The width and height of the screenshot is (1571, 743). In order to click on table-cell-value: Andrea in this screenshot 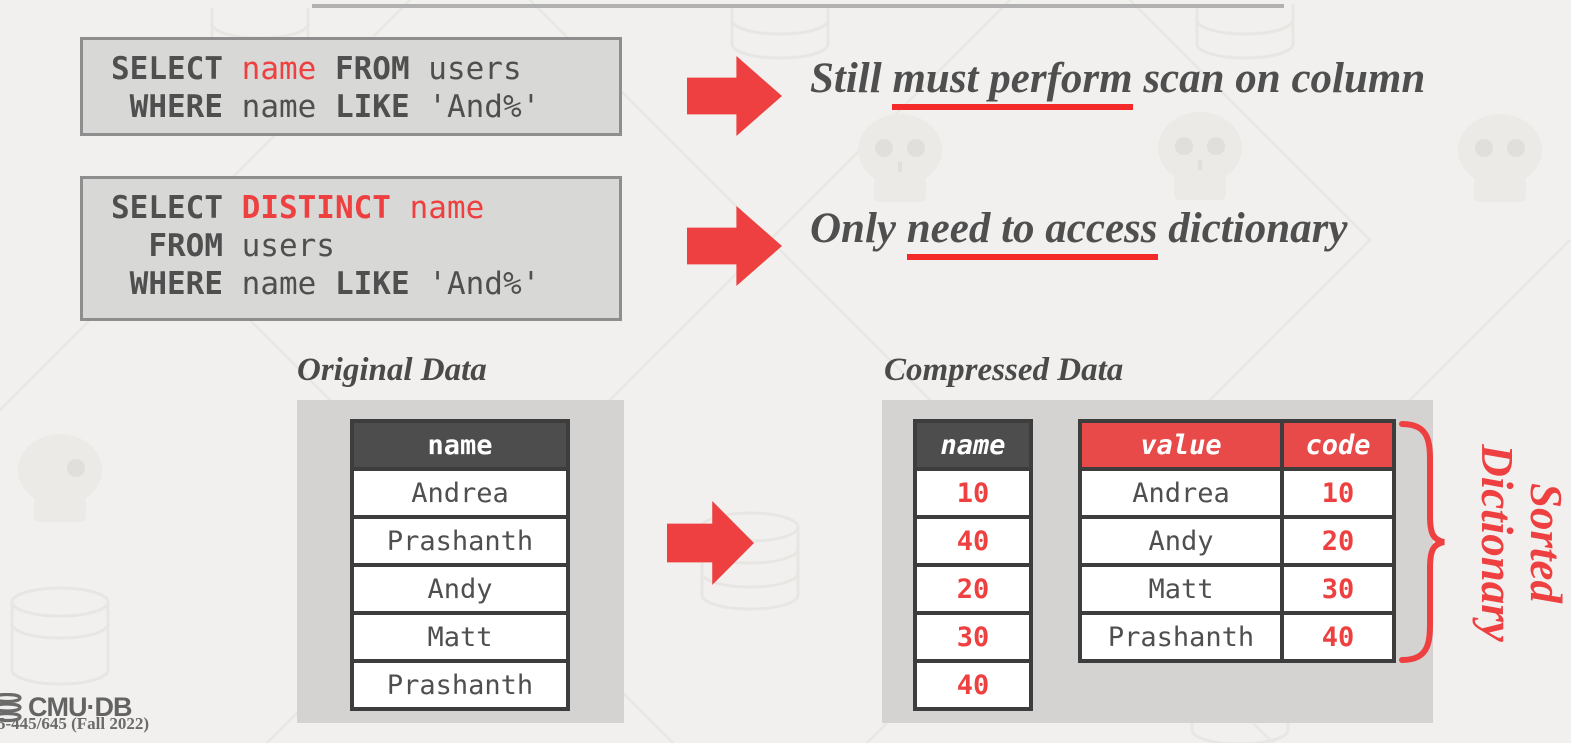, I will do `click(1181, 493)`.